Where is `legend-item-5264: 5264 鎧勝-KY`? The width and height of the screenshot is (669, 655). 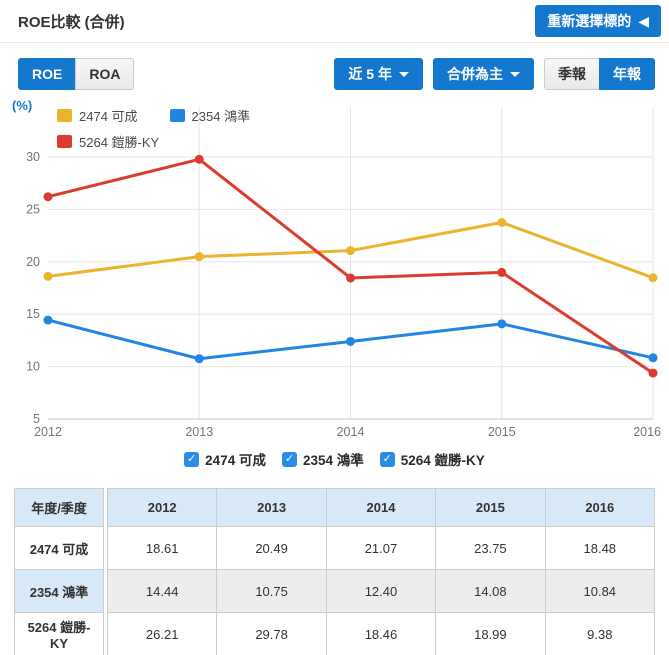 legend-item-5264: 5264 鎧勝-KY is located at coordinates (108, 141).